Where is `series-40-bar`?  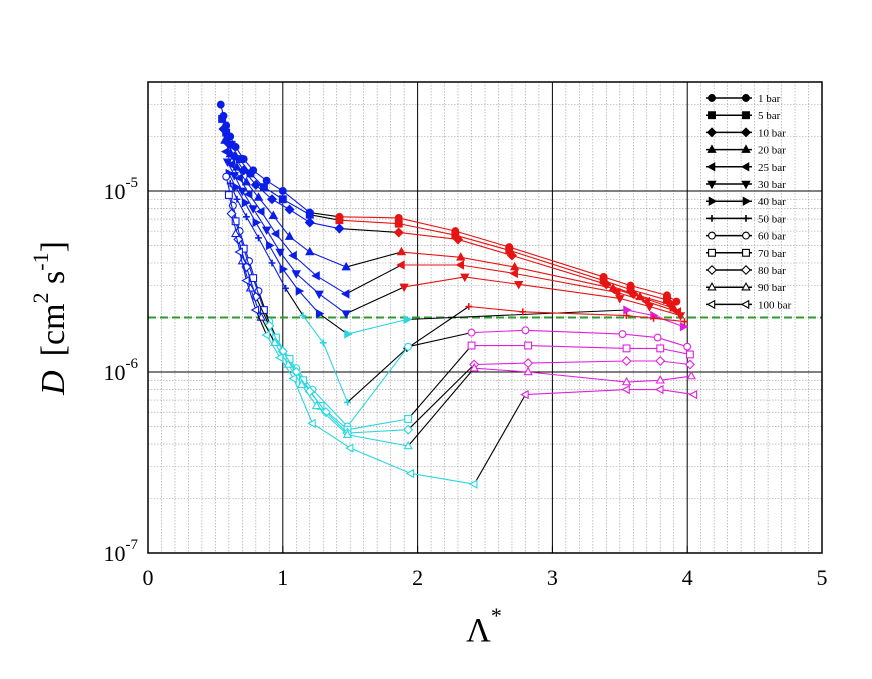
series-40-bar is located at coordinates (457, 253).